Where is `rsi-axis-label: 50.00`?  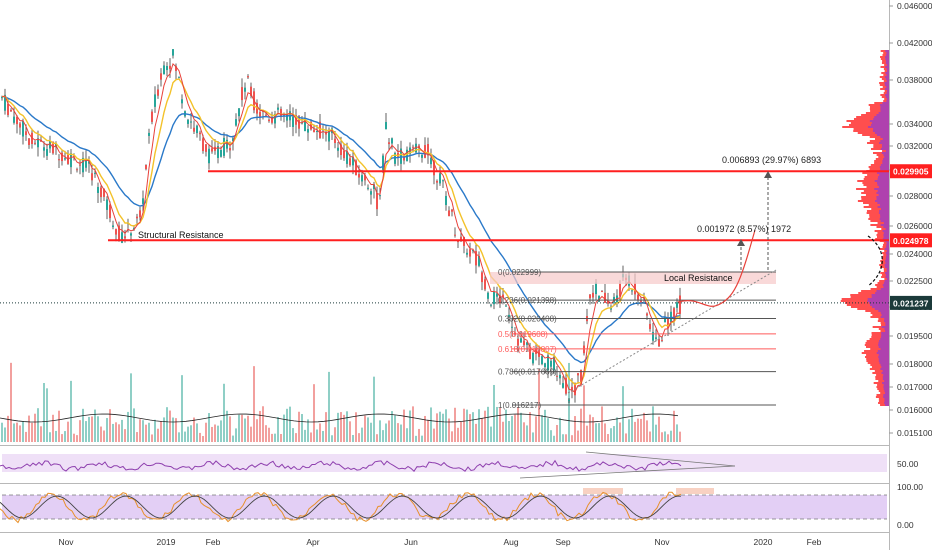 rsi-axis-label: 50.00 is located at coordinates (908, 464).